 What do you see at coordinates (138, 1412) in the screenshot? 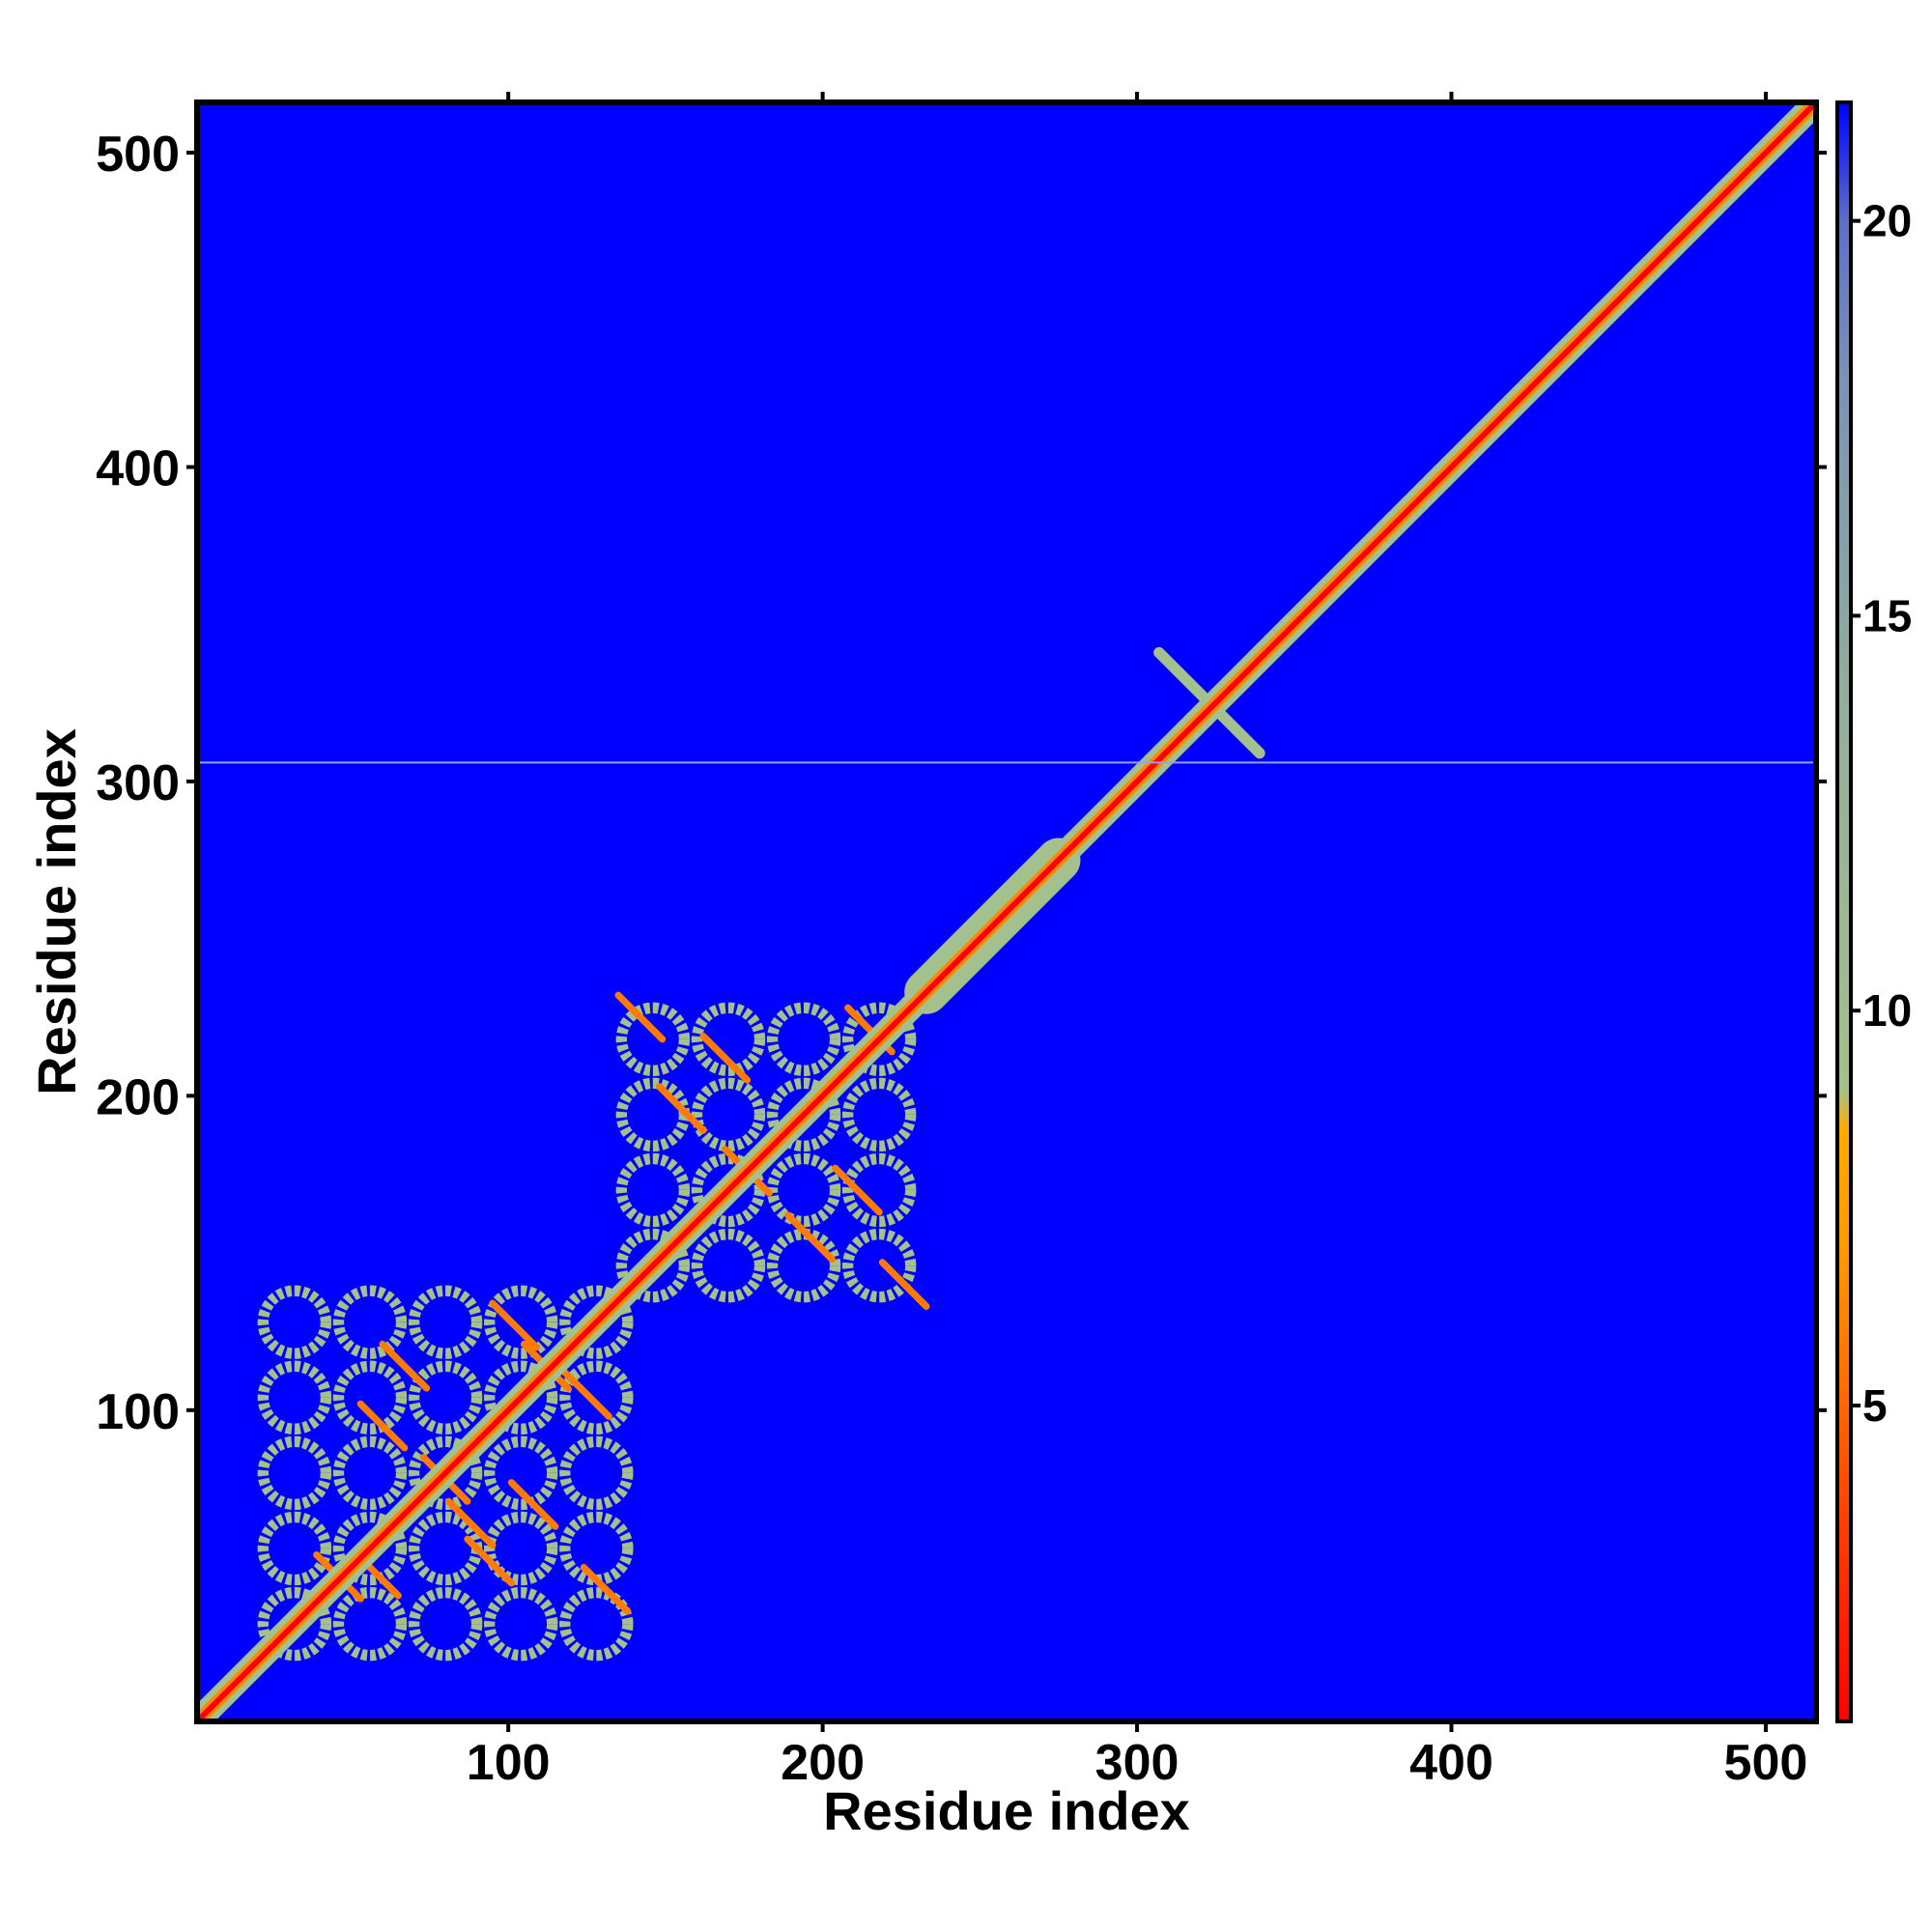
I see `y-tick-label: 100` at bounding box center [138, 1412].